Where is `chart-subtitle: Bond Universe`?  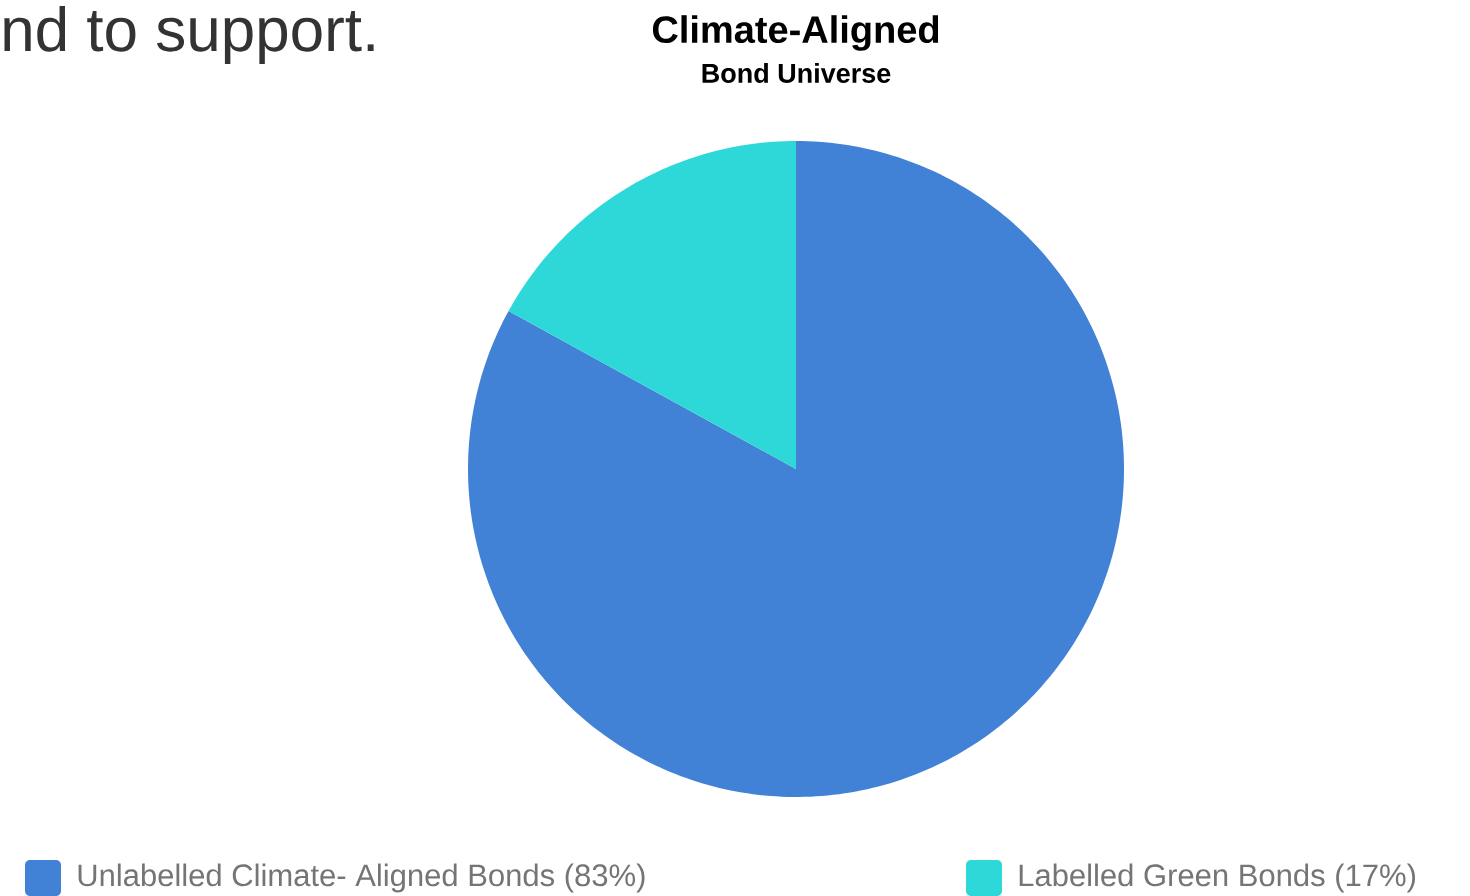
chart-subtitle: Bond Universe is located at coordinates (796, 73).